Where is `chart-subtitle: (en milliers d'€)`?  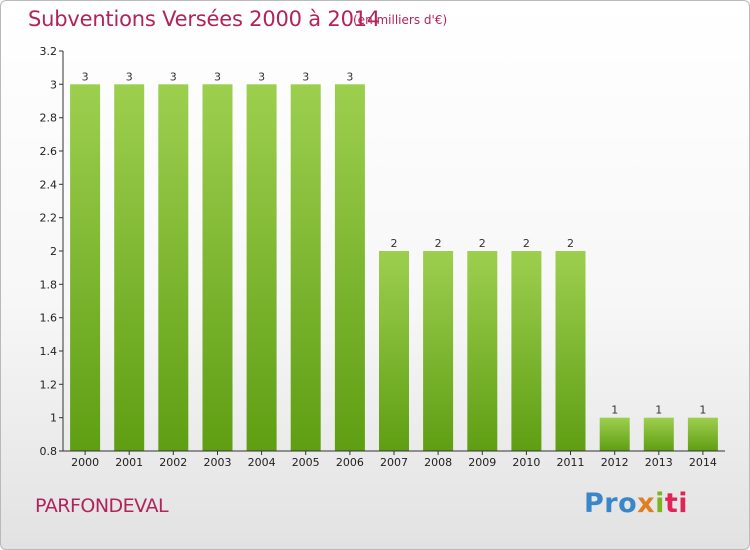
chart-subtitle: (en milliers d'€) is located at coordinates (400, 20).